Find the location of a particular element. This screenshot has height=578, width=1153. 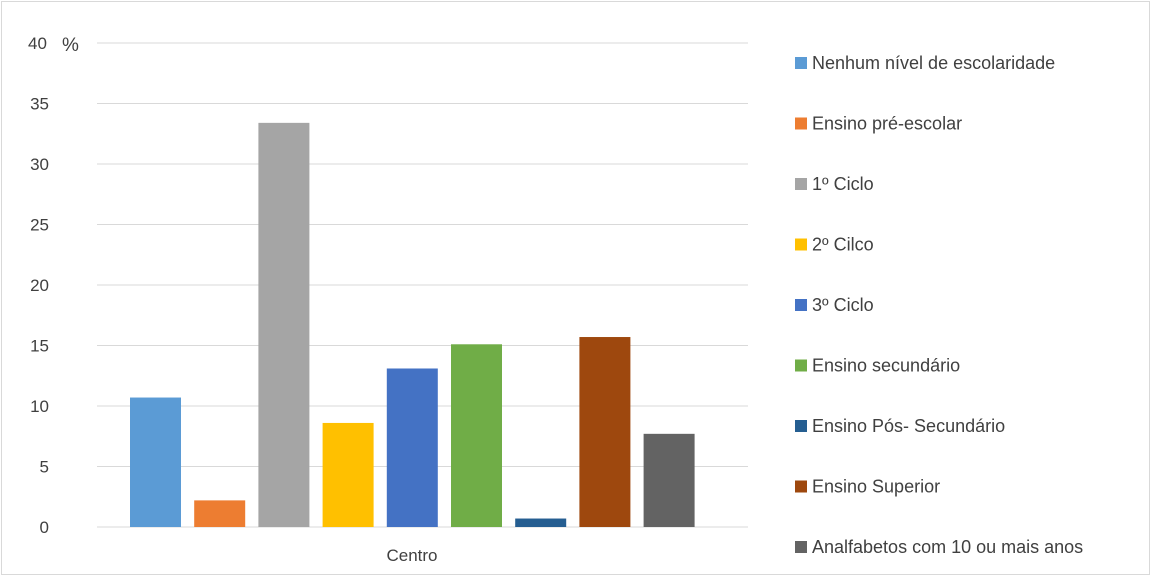

legend-item: Analfabetos com 10 ou mais anos is located at coordinates (939, 547).